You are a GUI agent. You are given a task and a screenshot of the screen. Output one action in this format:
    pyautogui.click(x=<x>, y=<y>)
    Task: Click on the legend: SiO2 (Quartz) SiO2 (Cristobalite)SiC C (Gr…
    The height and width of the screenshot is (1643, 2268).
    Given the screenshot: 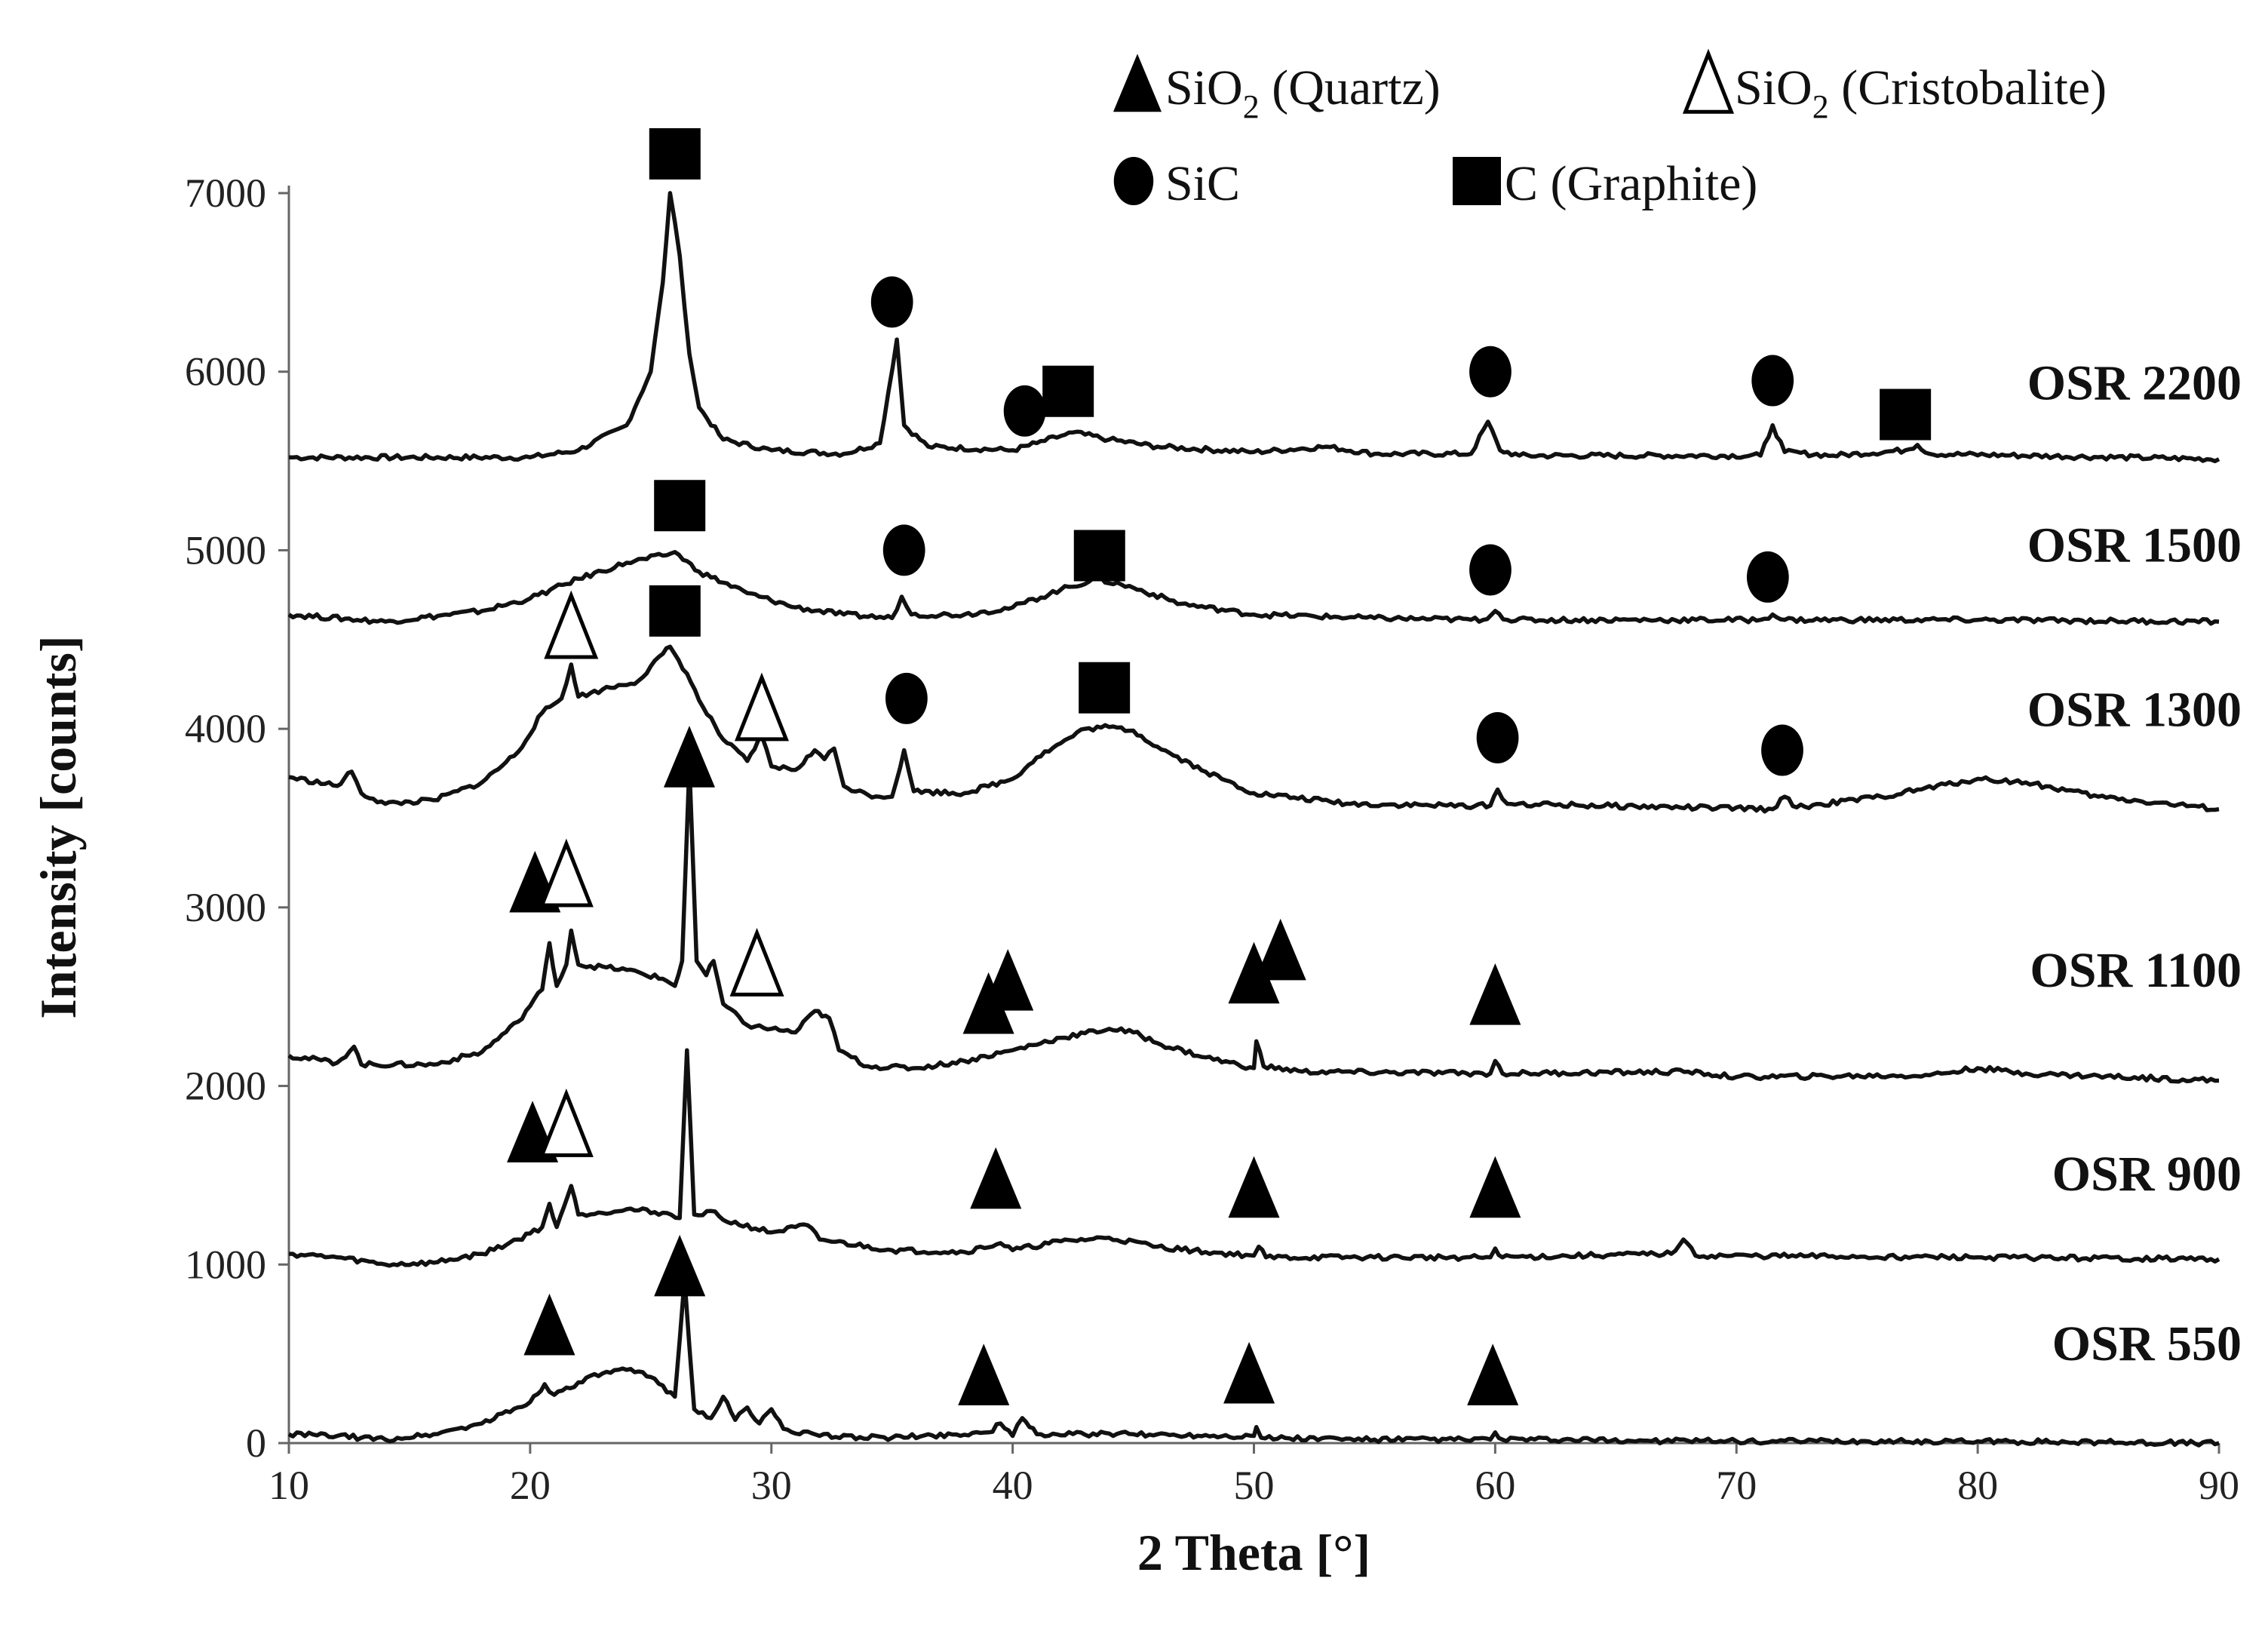 What is the action you would take?
    pyautogui.click(x=1610, y=129)
    